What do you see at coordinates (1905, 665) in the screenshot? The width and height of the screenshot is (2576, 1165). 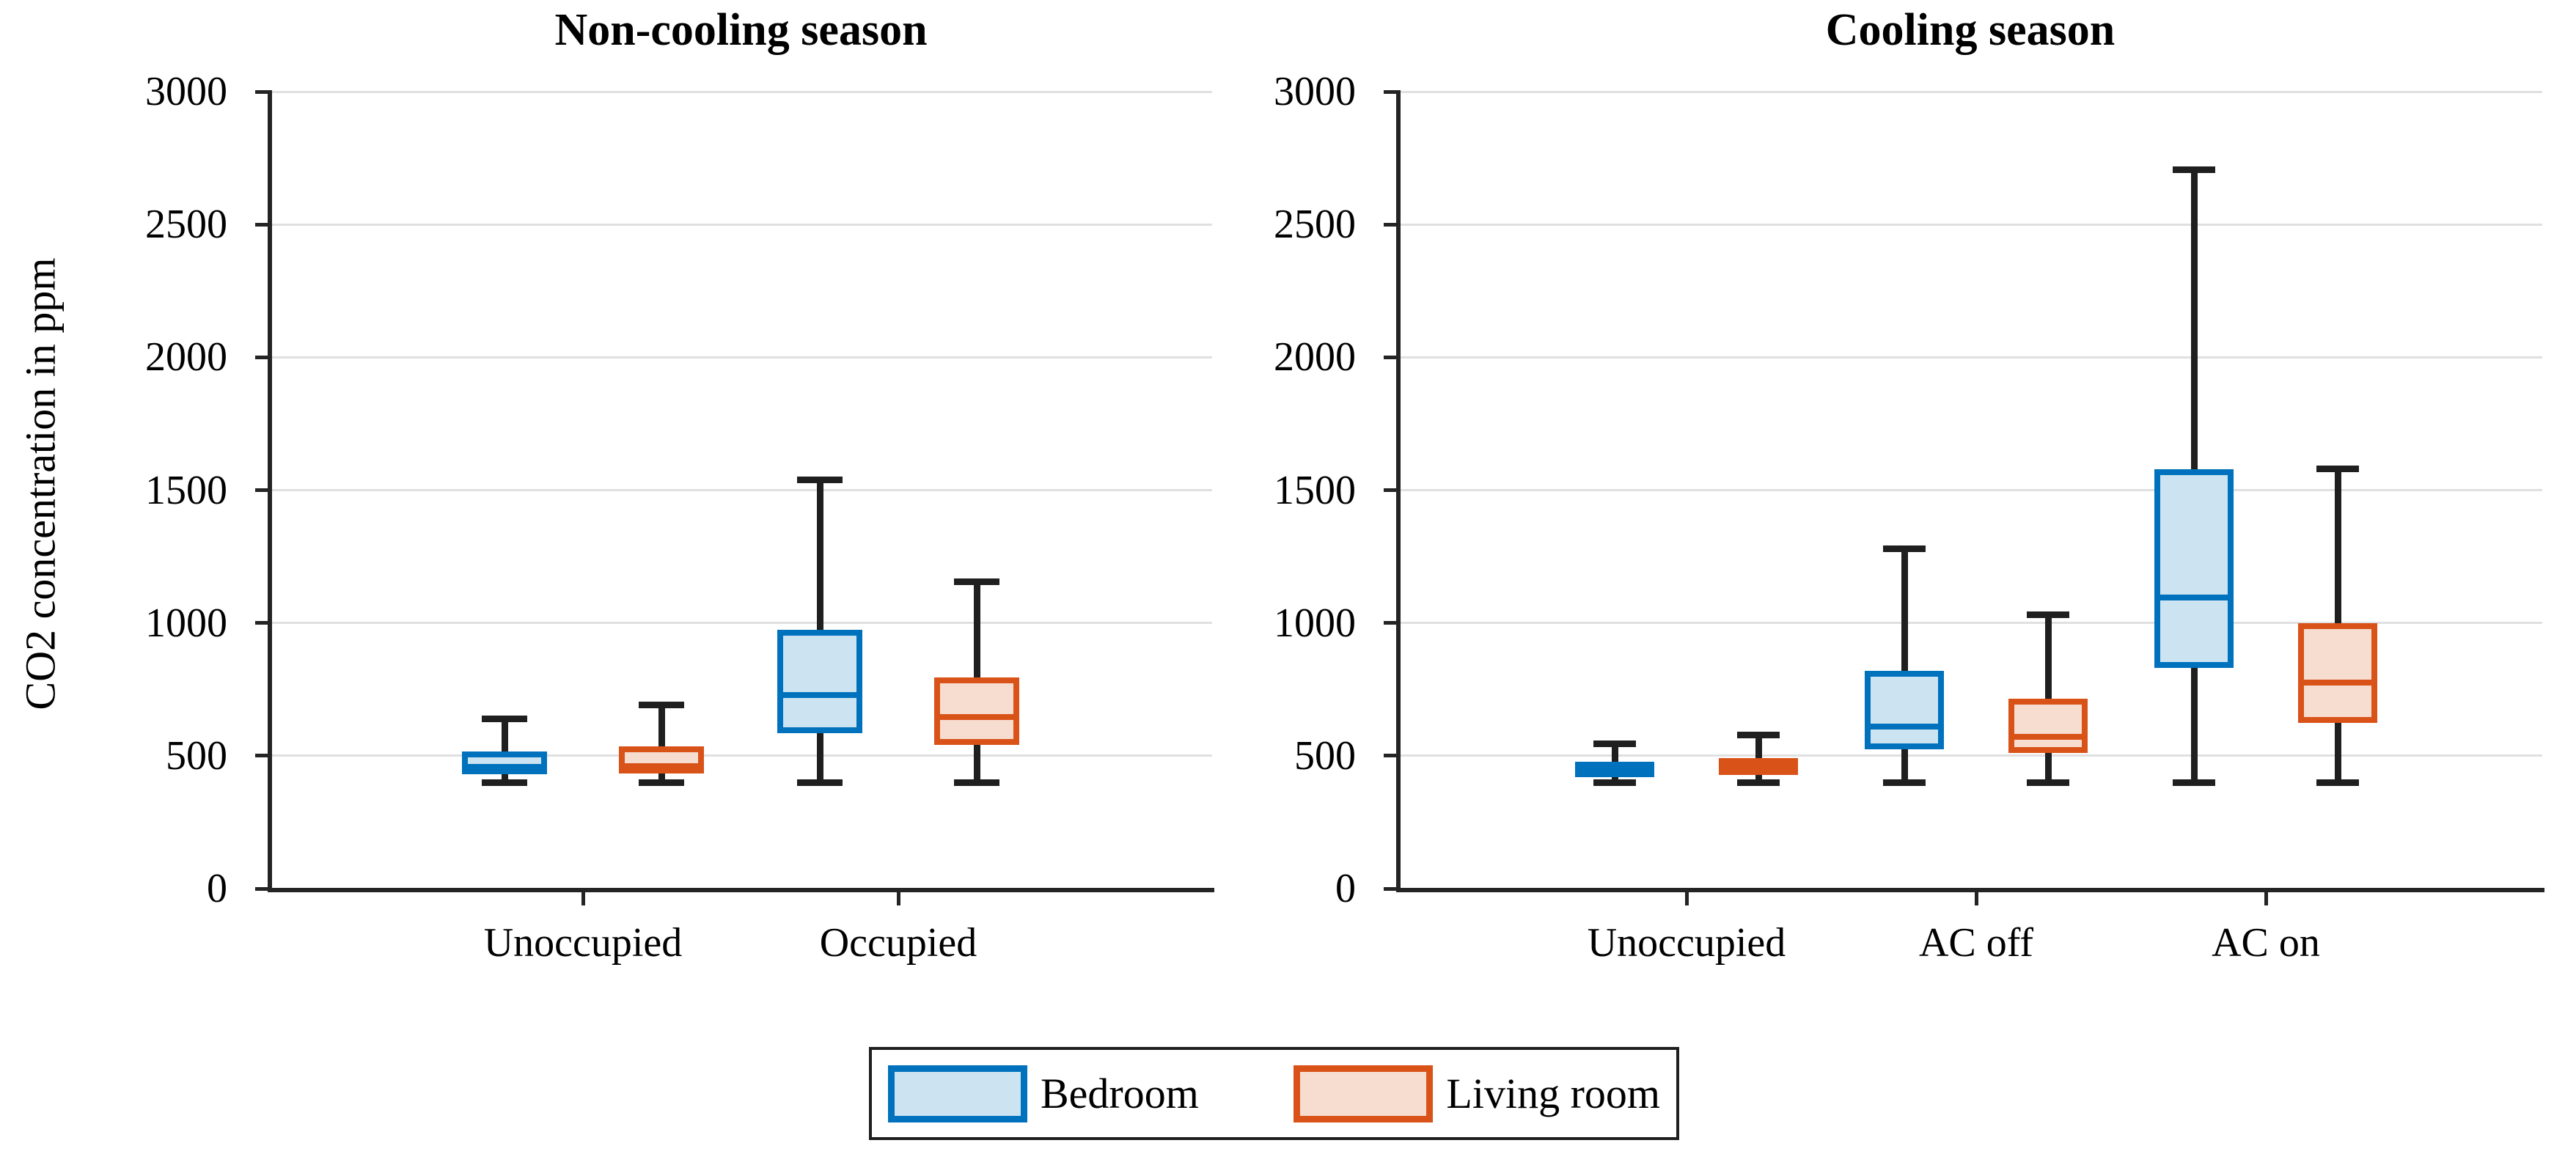 I see `whisker-line-bedroom-ac-off` at bounding box center [1905, 665].